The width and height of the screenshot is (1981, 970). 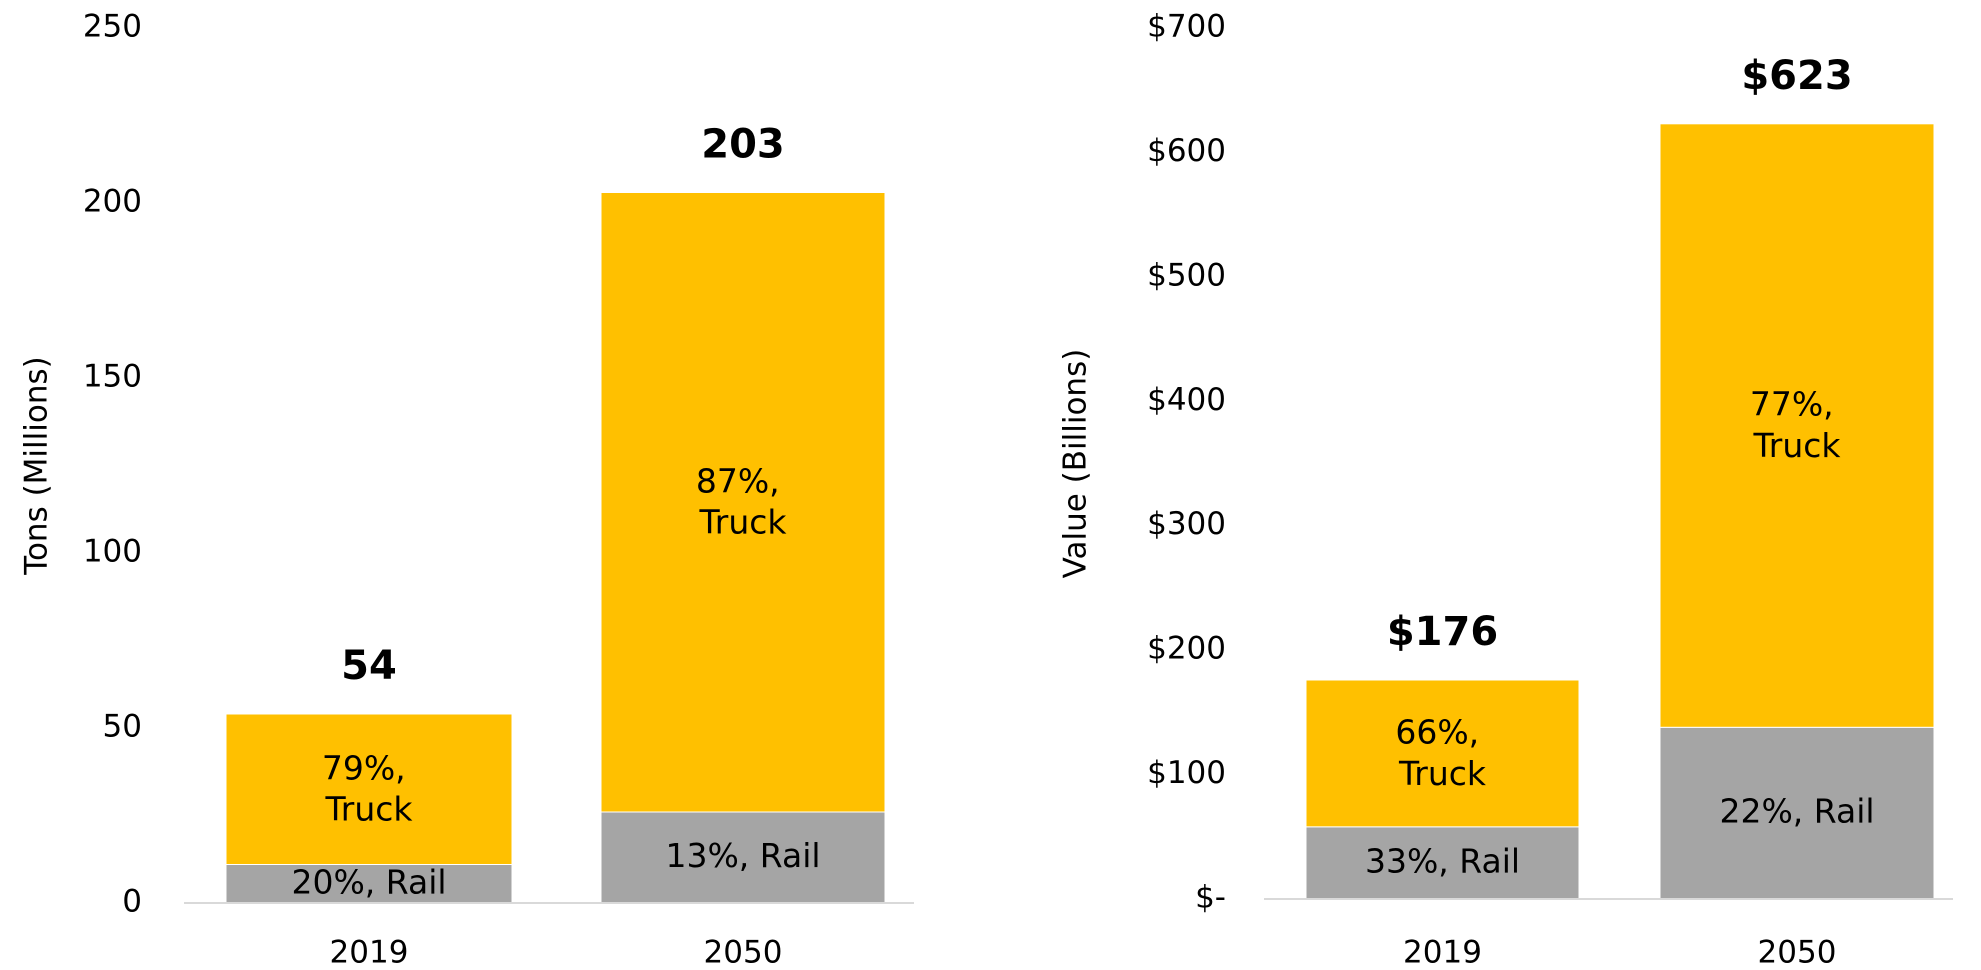 I want to click on segment-label: 22%, Rail, so click(x=1796, y=811).